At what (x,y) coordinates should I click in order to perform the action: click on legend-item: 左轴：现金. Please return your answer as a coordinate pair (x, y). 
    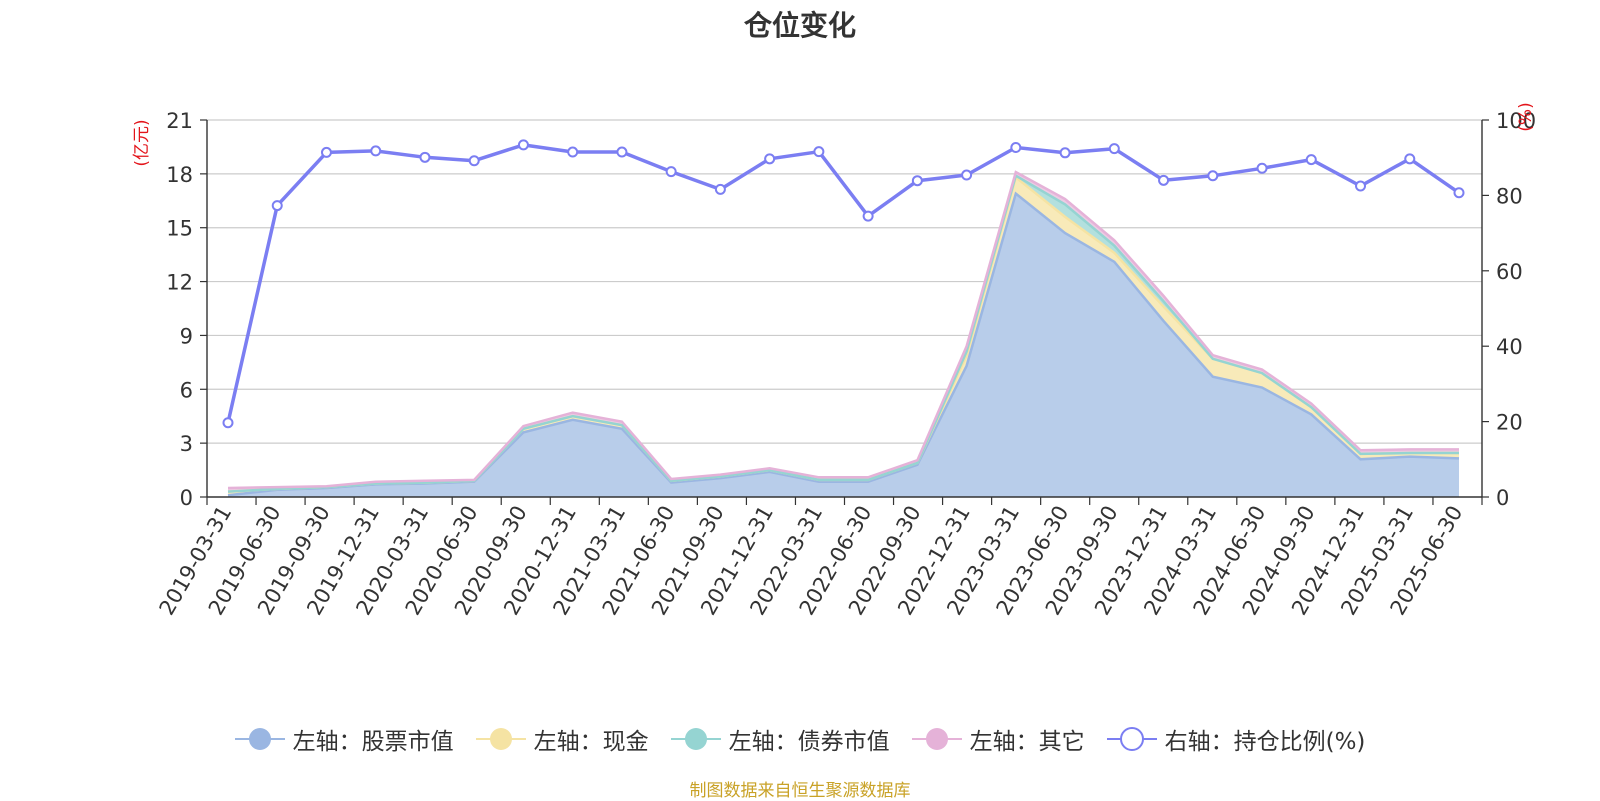
    Looking at the image, I should click on (562, 739).